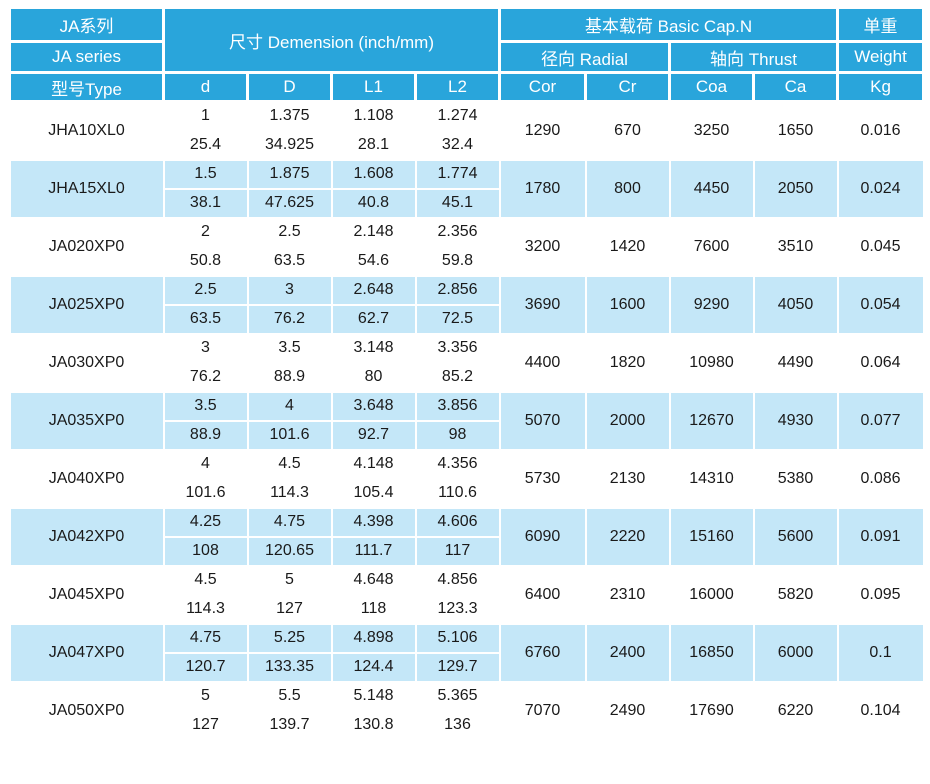 The image size is (930, 784). Describe the element at coordinates (205, 667) in the screenshot. I see `dim-mm-cell: 120.7` at that location.